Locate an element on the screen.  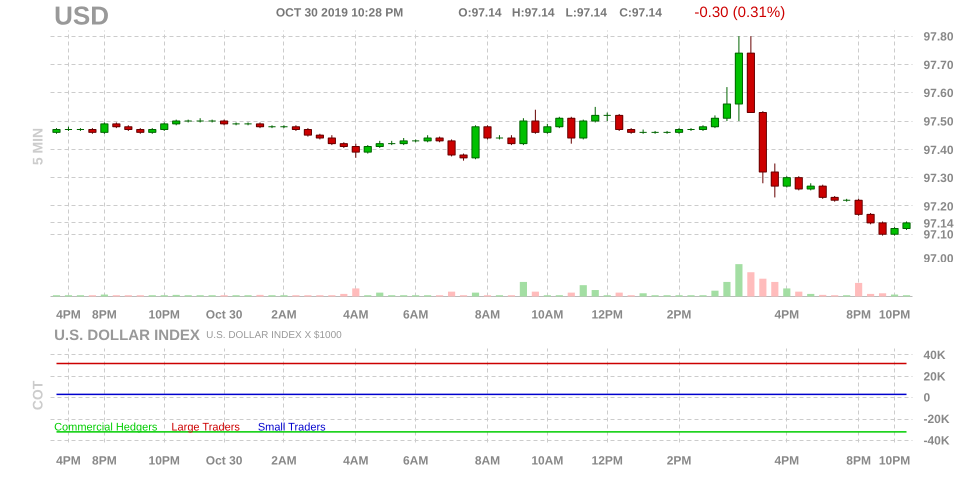
text: H:97.14 is located at coordinates (533, 13).